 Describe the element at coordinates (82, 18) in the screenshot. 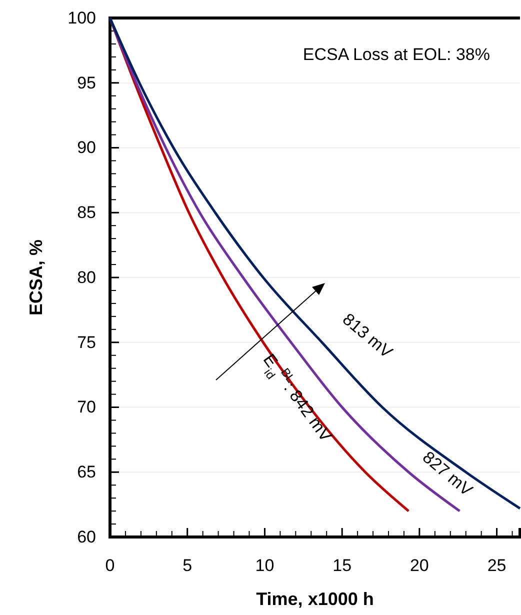

I see `y-tick-label: 100` at that location.